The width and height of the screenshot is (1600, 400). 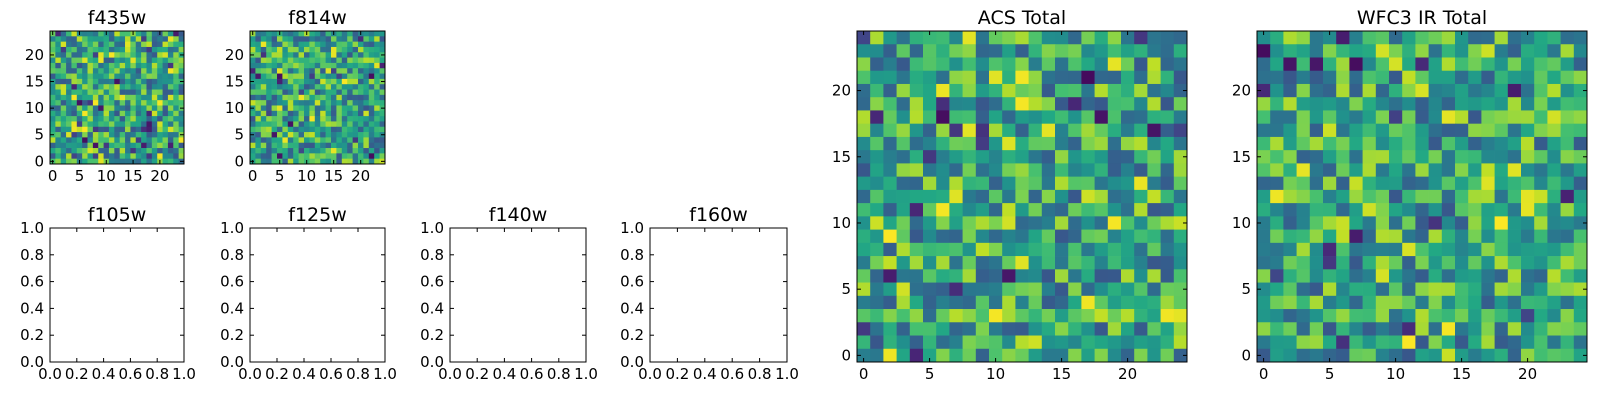 What do you see at coordinates (532, 374) in the screenshot?
I see `x-tick-label: 0.6` at bounding box center [532, 374].